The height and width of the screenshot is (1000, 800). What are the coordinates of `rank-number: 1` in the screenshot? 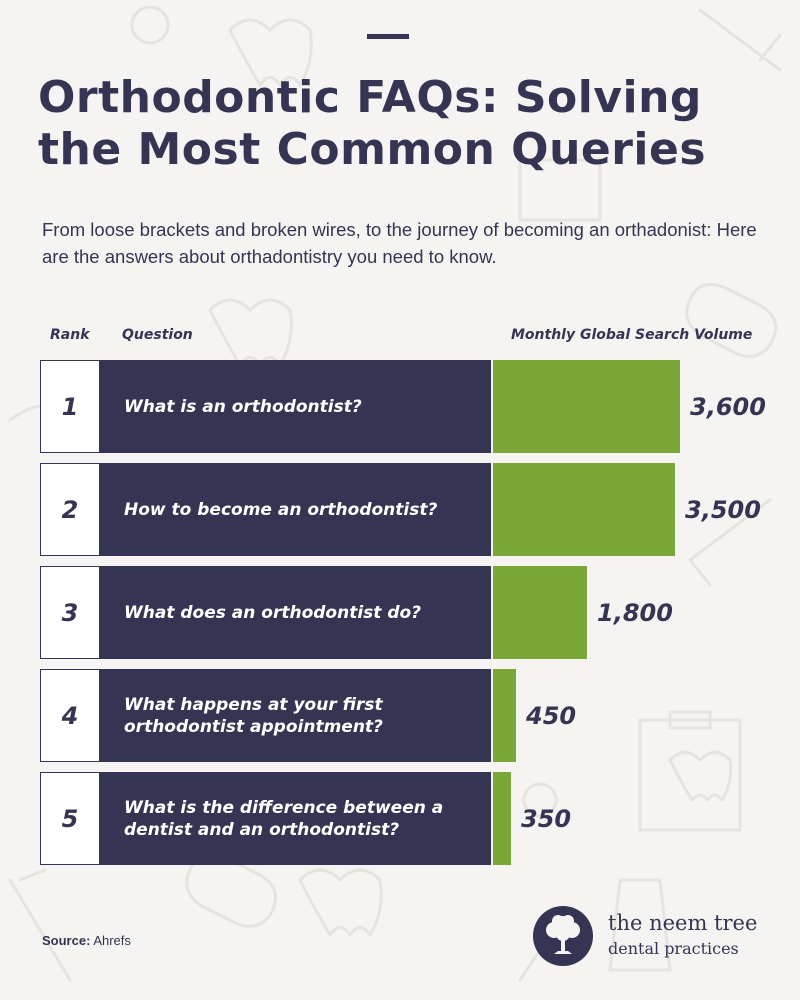 It's located at (70, 406).